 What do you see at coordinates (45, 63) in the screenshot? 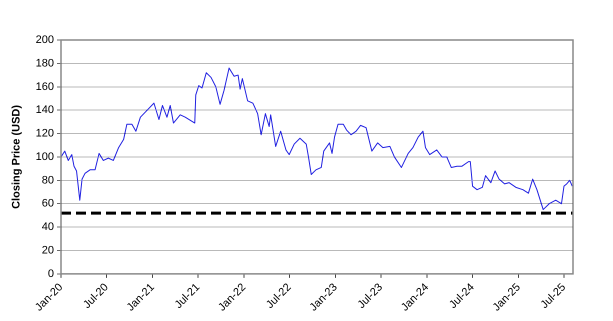
I see `y-tick-label: 180` at bounding box center [45, 63].